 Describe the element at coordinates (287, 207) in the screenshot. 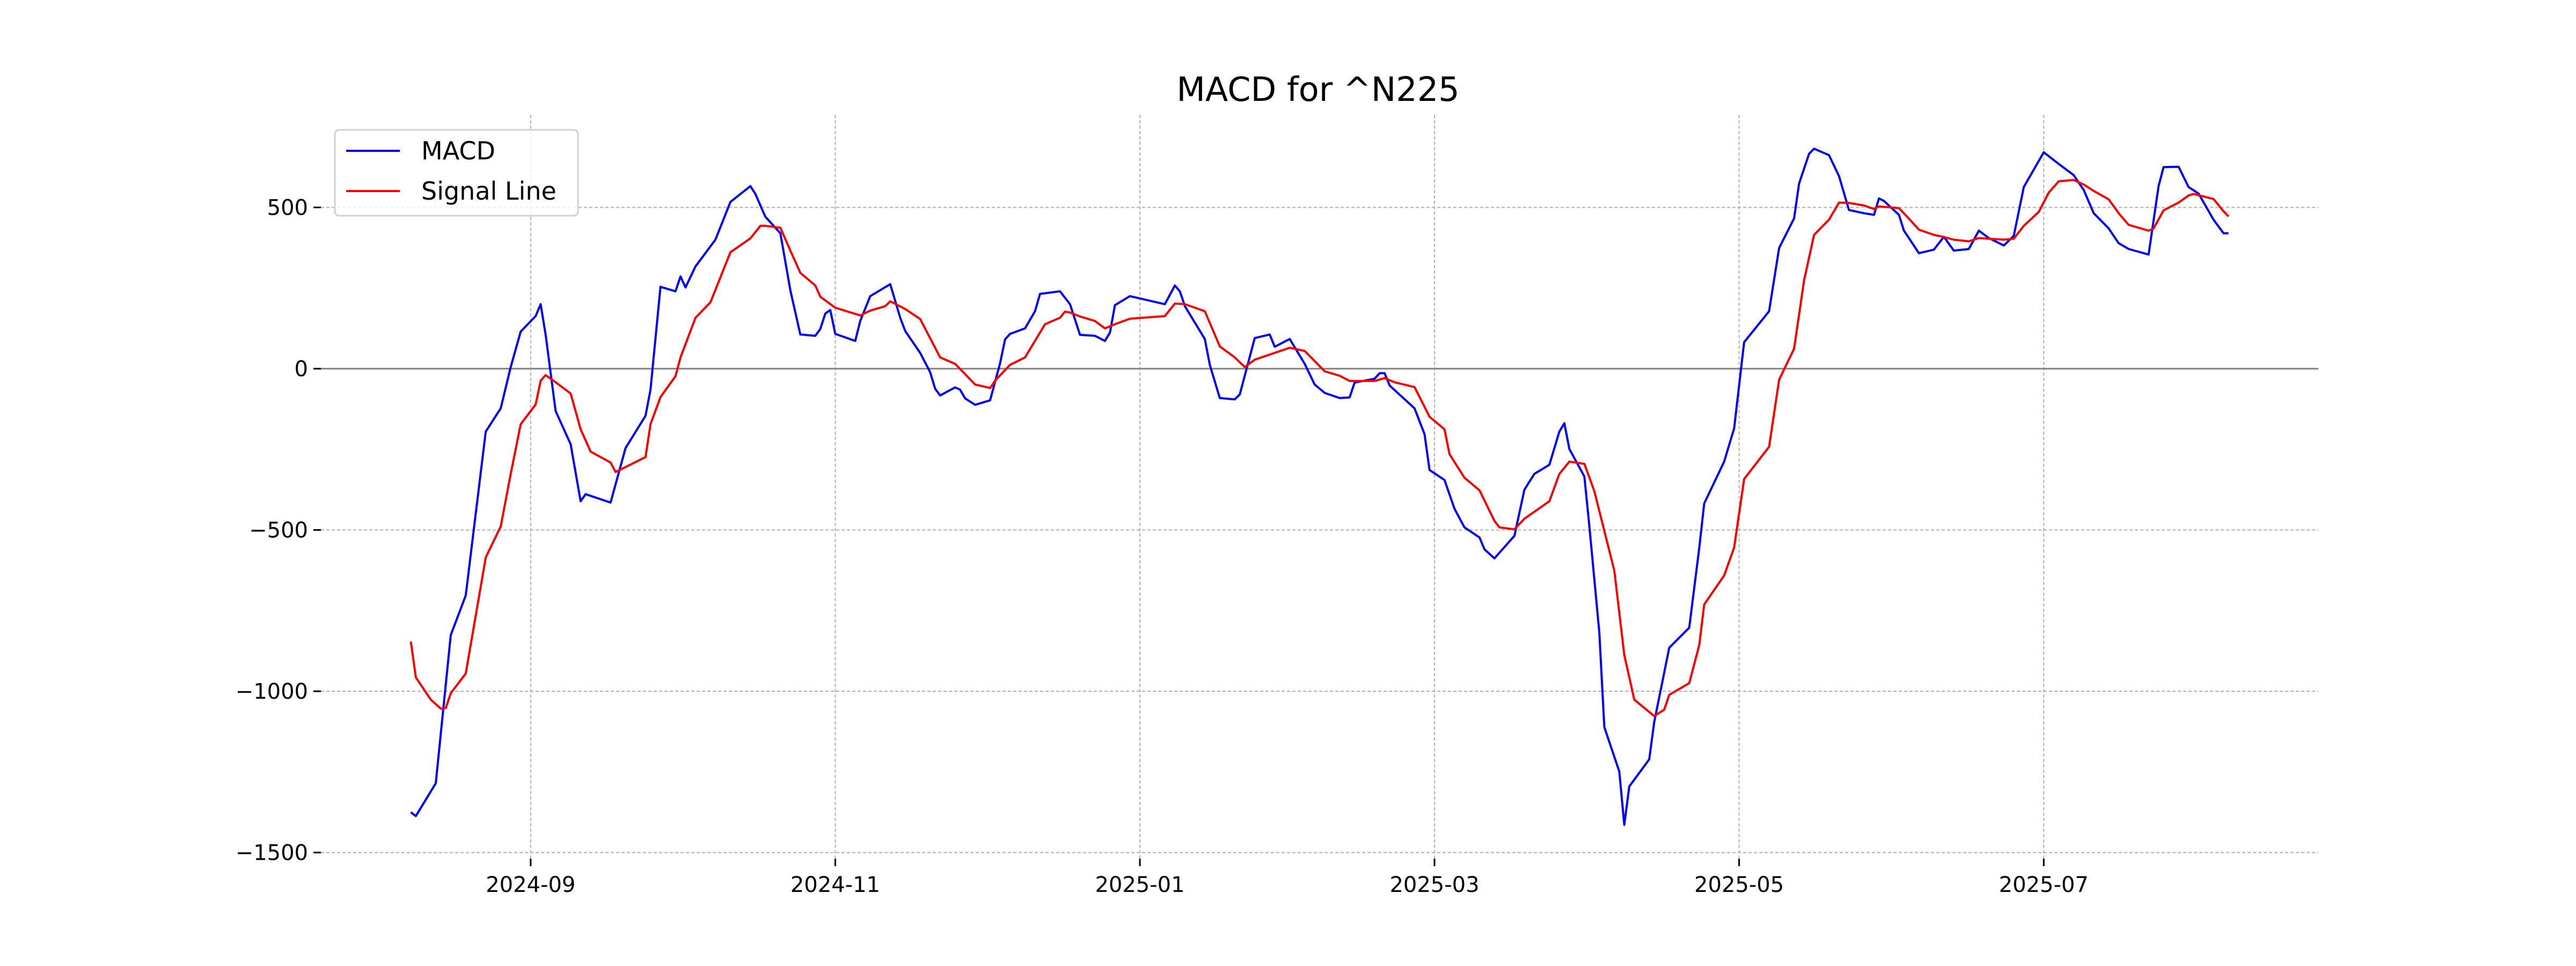

I see `y-tick-label: 500` at that location.